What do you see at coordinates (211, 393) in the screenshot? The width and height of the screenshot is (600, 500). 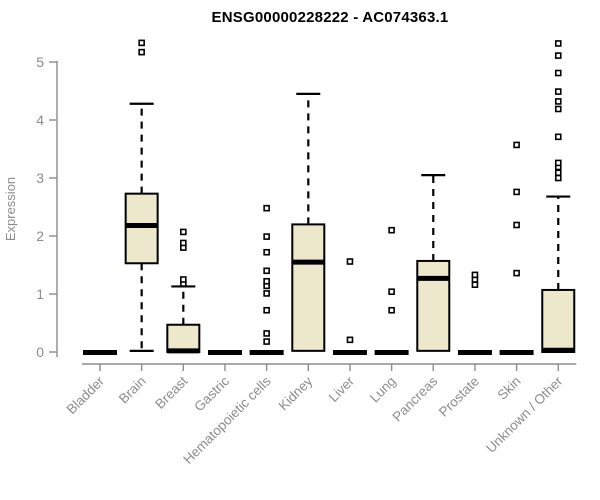 I see `x-tick-label: Gastric` at bounding box center [211, 393].